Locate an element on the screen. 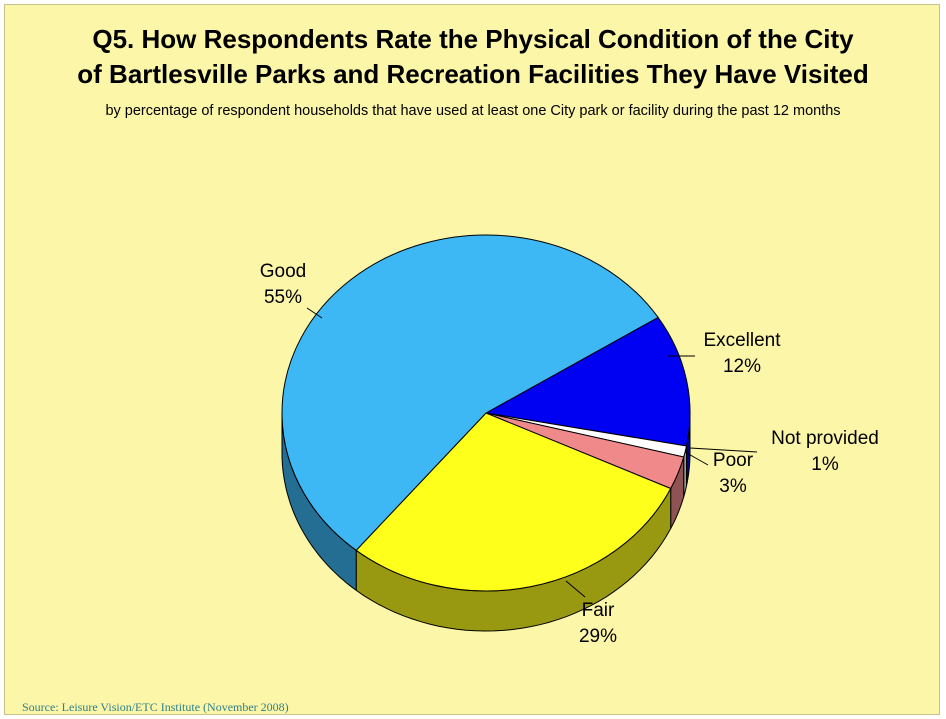 This screenshot has width=946, height=719. slice-label-poor: Poor is located at coordinates (733, 460).